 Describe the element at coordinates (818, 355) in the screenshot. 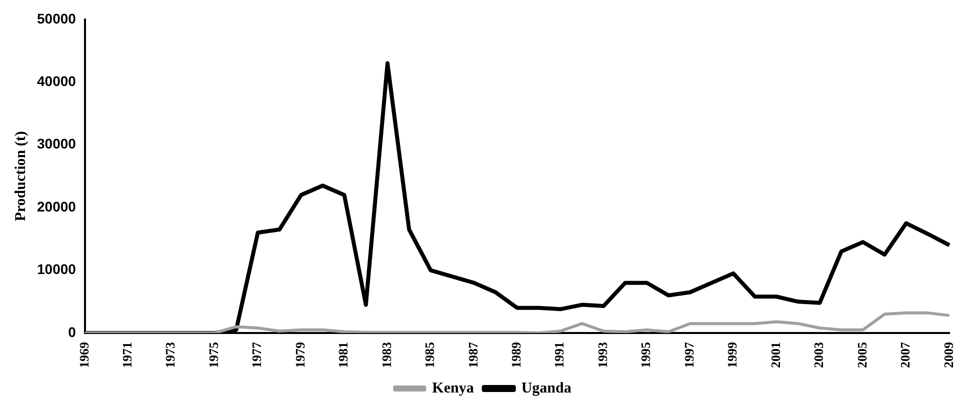

I see `x-tick-label: 2003` at that location.